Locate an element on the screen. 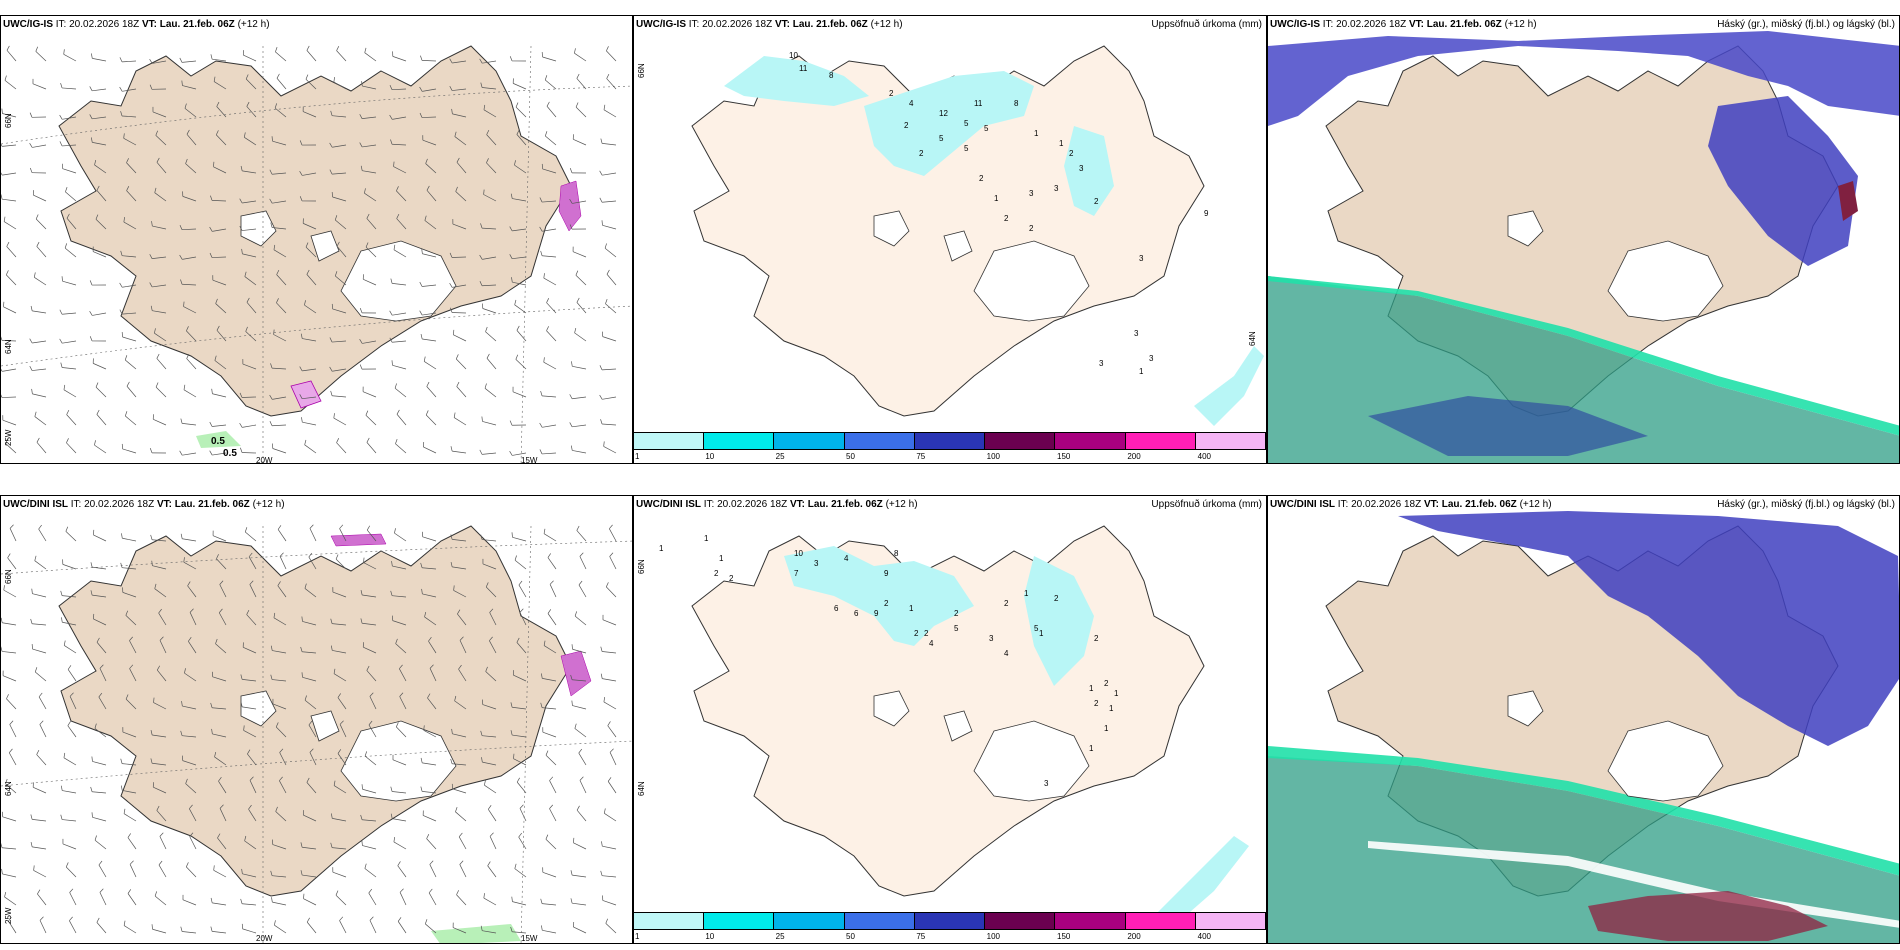 The image size is (1900, 950). glacier-hofsjokull is located at coordinates (958, 246).